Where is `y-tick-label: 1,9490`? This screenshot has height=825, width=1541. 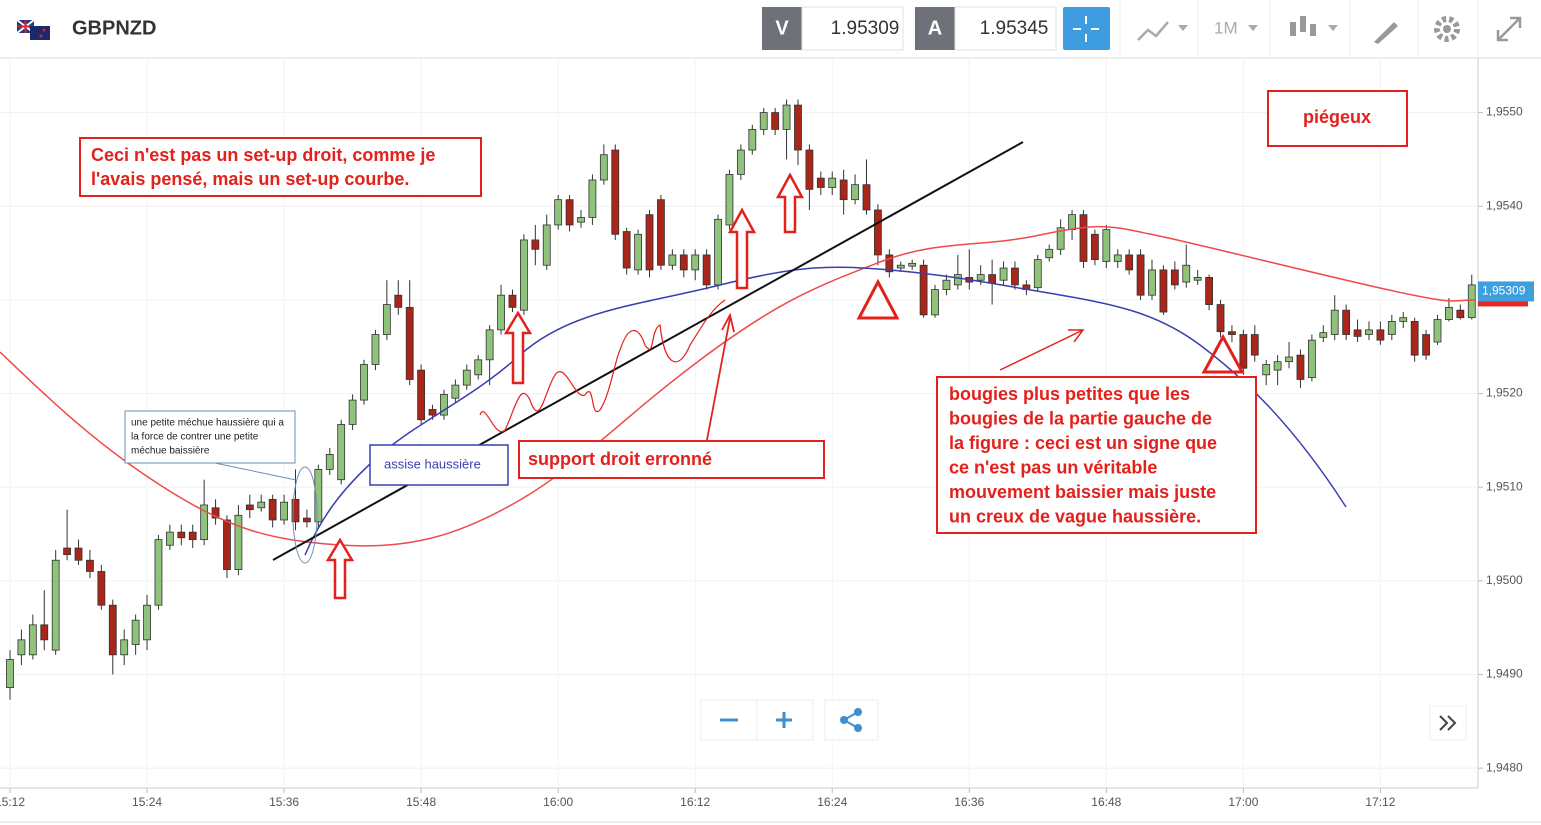 y-tick-label: 1,9490 is located at coordinates (1504, 674).